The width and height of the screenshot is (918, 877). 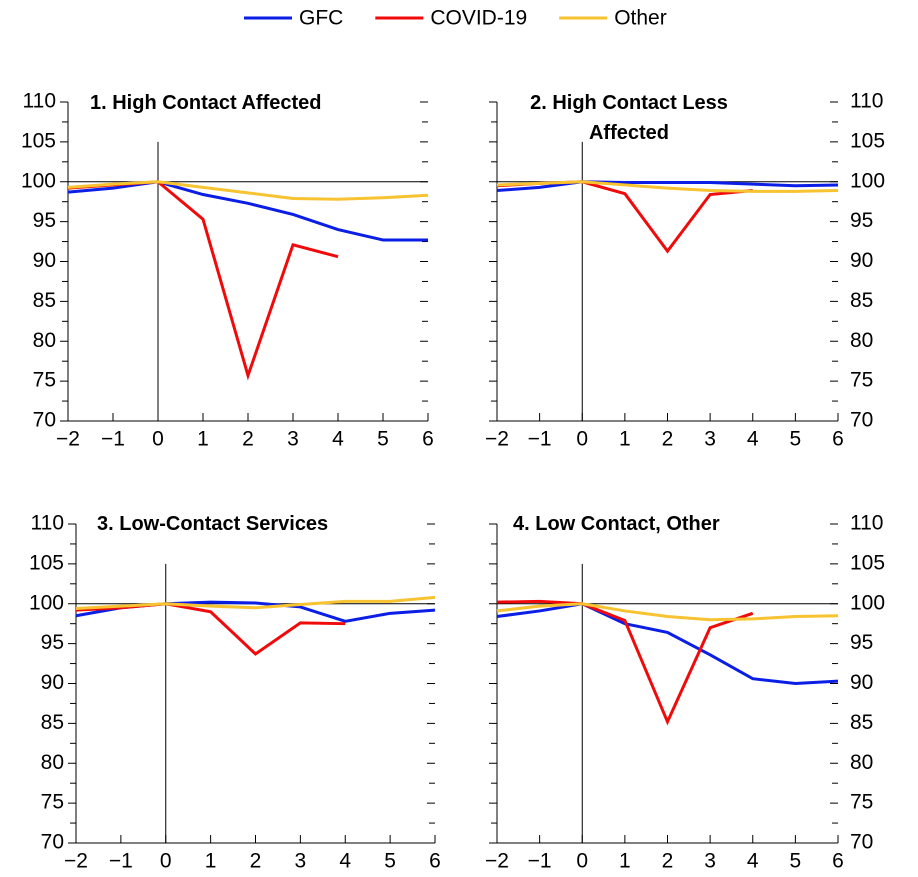 I want to click on legend-label: COVID-19, so click(x=478, y=18).